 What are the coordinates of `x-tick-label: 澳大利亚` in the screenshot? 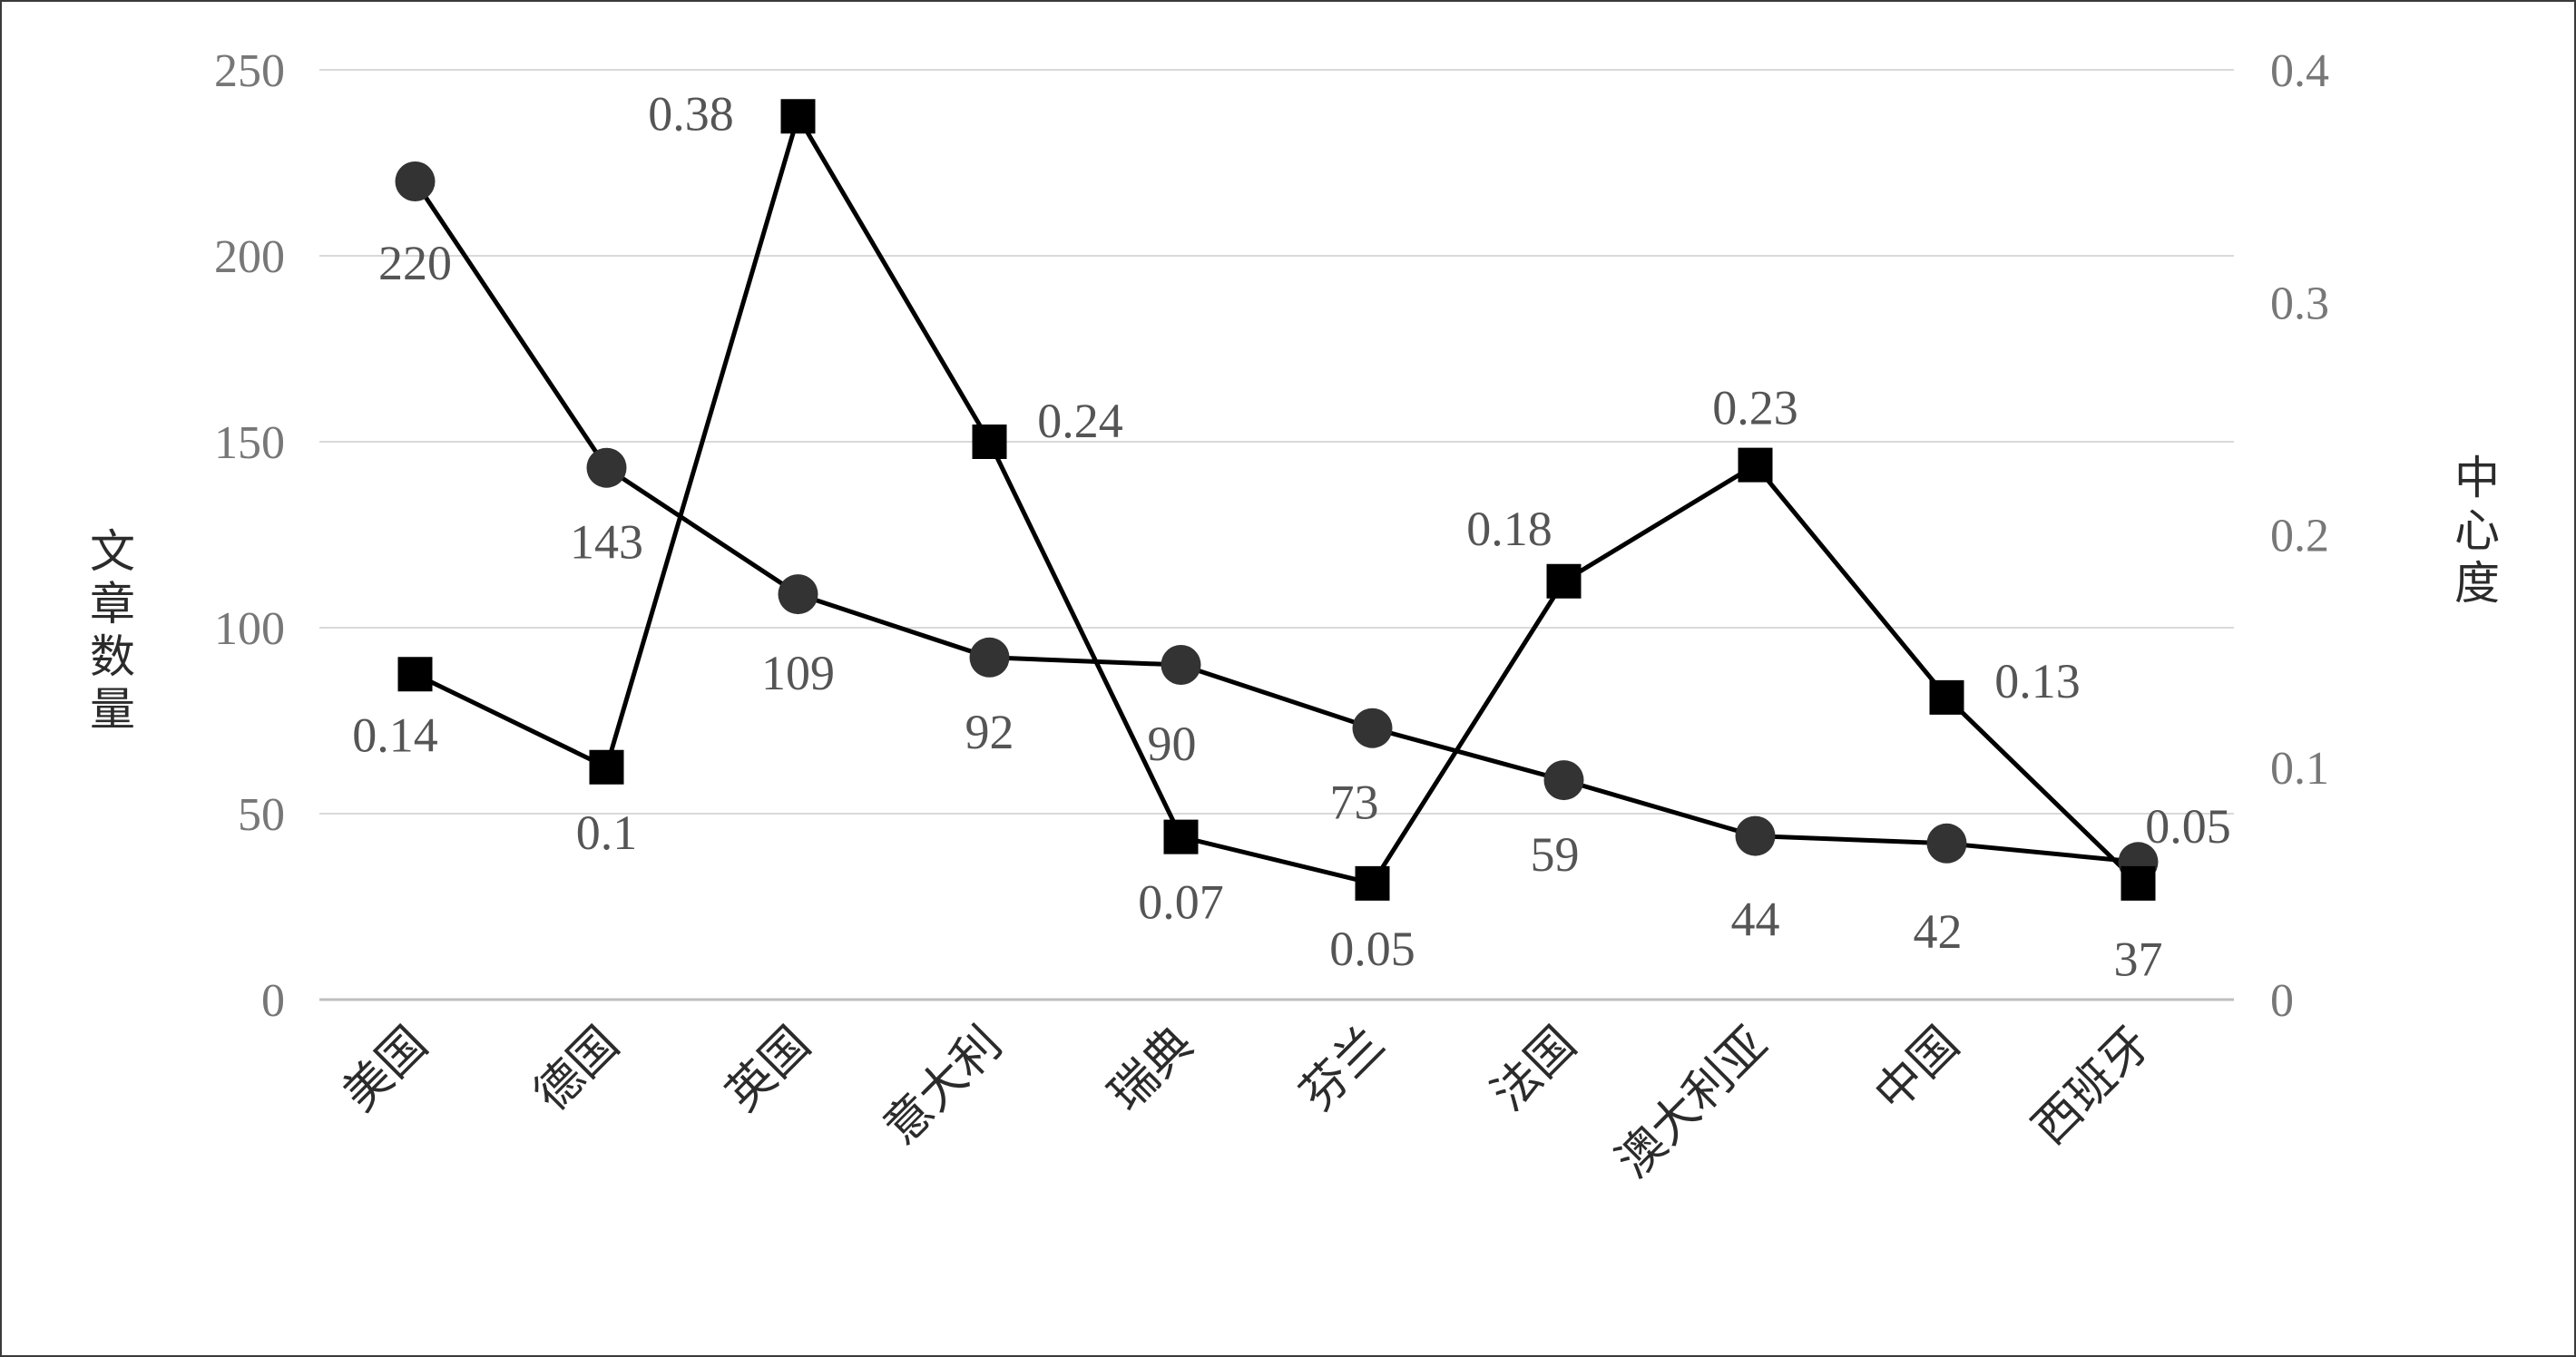 It's located at (1692, 1103).